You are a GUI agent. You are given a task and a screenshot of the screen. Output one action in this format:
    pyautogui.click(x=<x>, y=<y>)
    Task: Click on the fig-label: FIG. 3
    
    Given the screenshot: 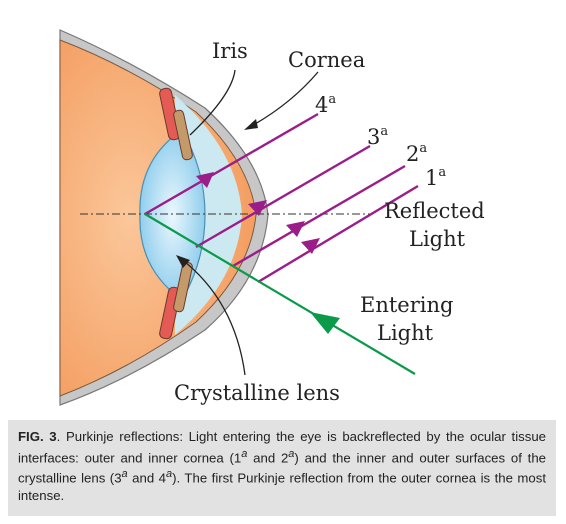 What is the action you would take?
    pyautogui.click(x=37, y=436)
    